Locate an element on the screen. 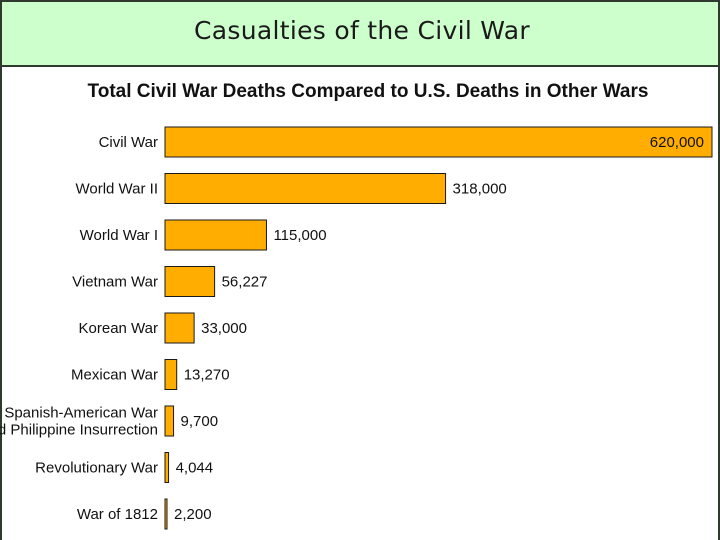 This screenshot has width=720, height=540. data-label: 115,000 is located at coordinates (299, 235).